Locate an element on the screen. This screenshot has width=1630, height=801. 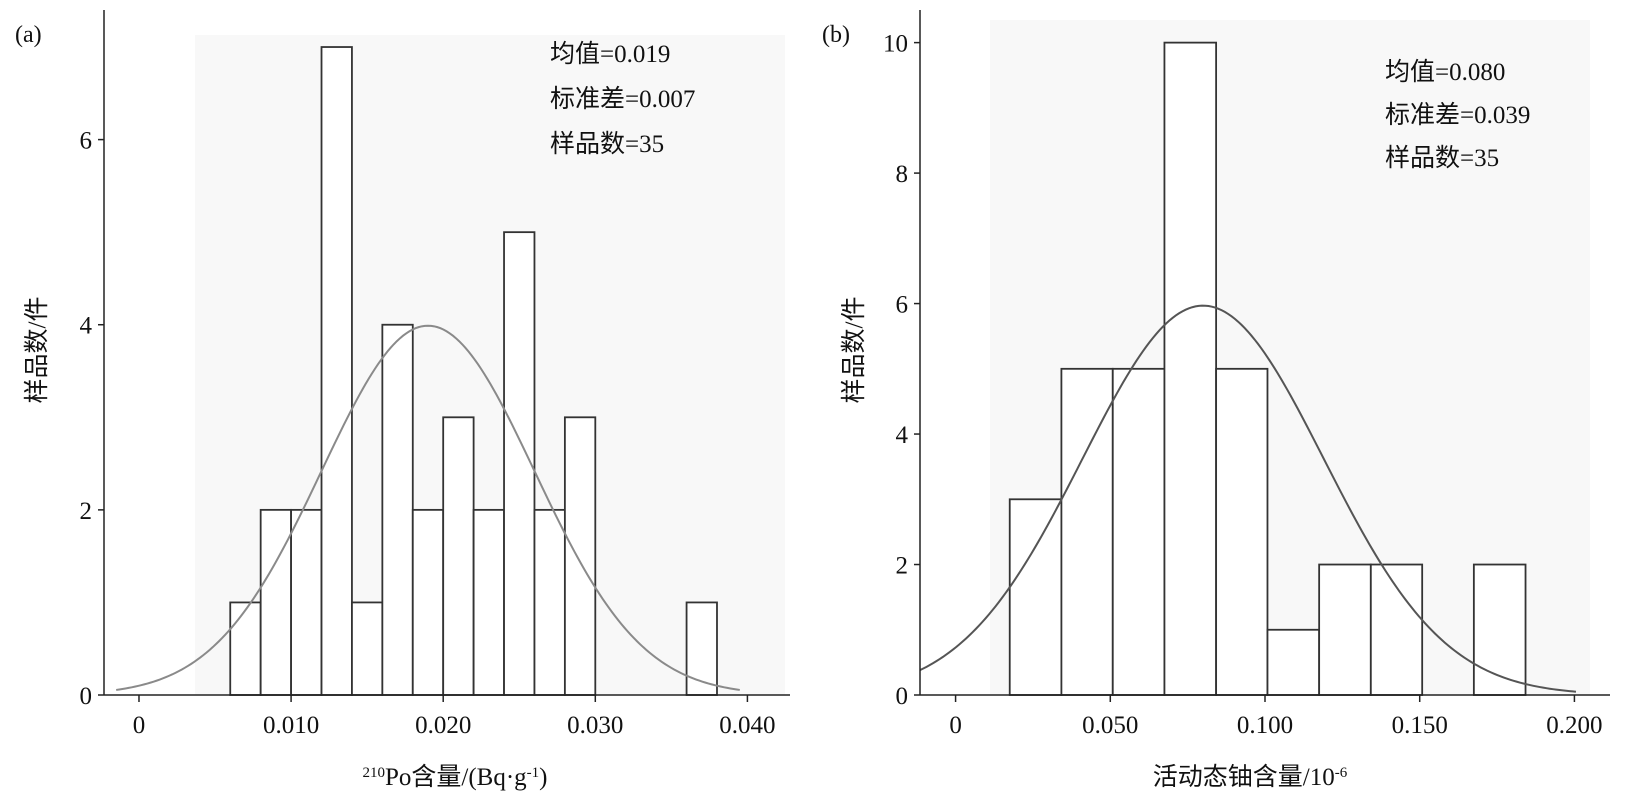
panel-a-x-label-tail: ) is located at coordinates (543, 777).